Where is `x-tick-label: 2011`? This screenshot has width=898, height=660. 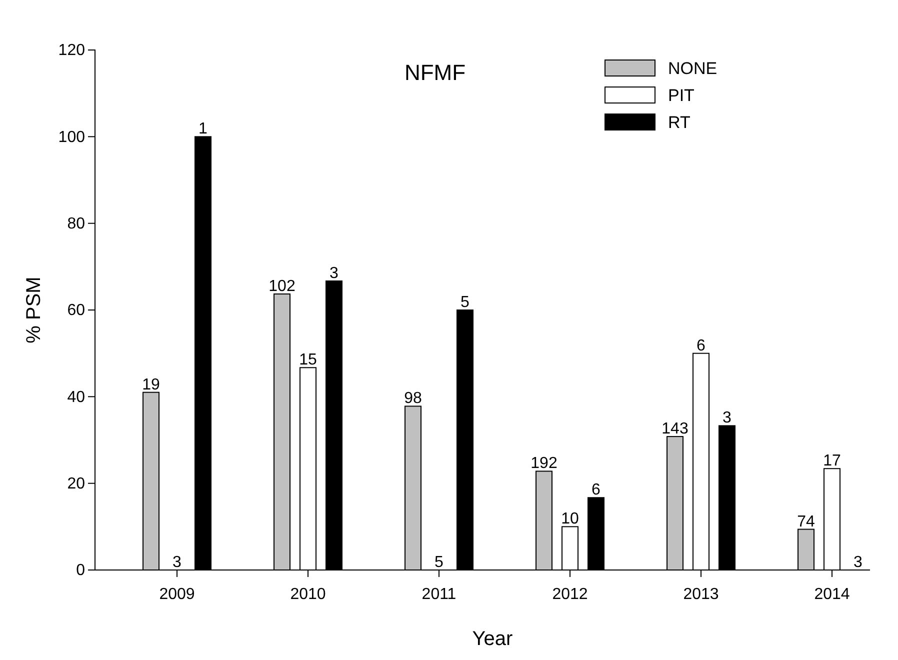 x-tick-label: 2011 is located at coordinates (439, 594).